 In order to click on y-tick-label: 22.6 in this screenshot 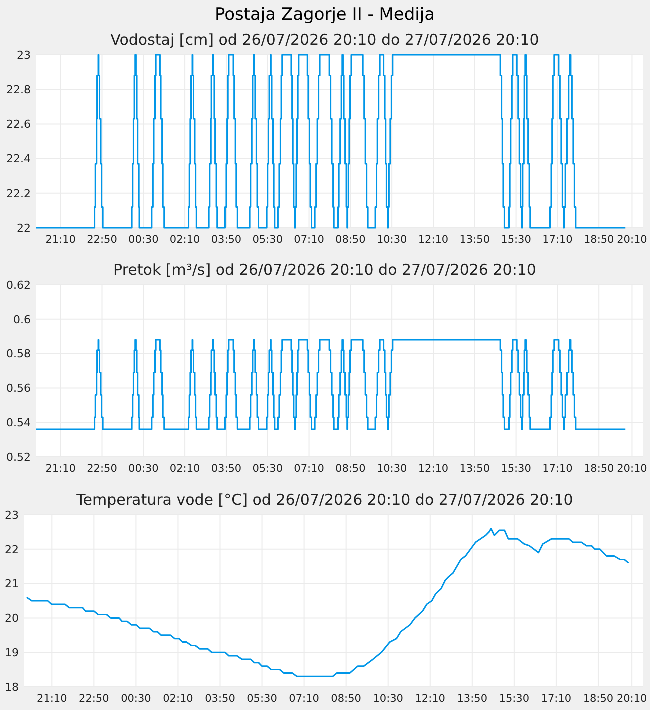, I will do `click(18, 125)`.